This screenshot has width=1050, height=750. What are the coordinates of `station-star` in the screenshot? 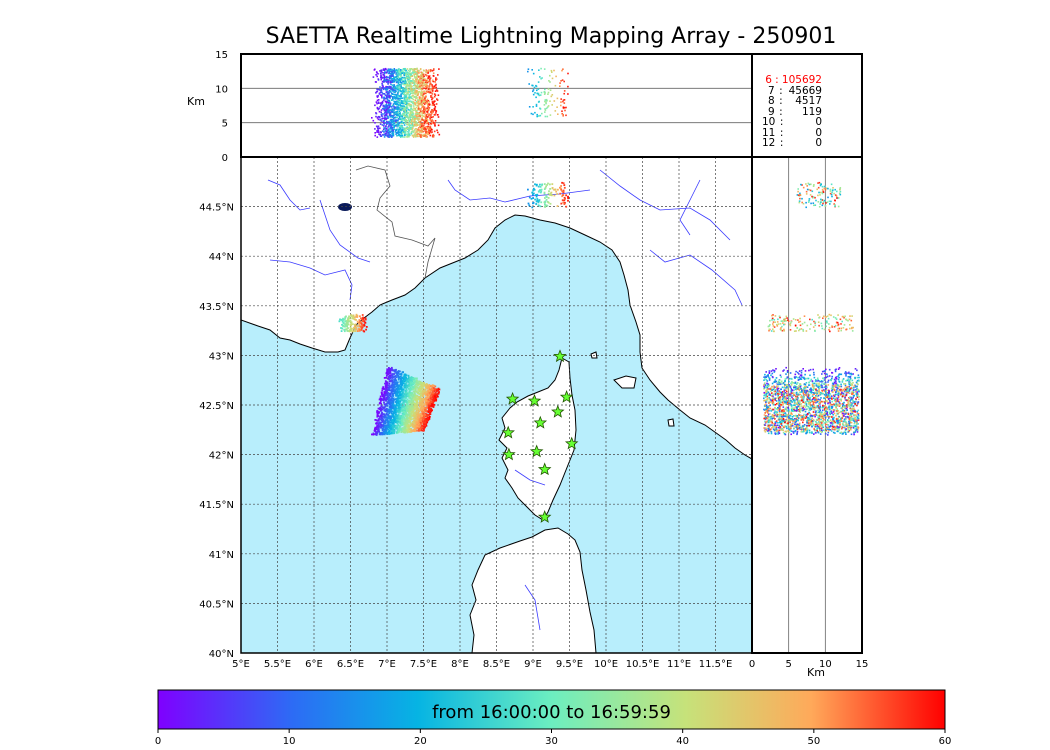 It's located at (558, 411).